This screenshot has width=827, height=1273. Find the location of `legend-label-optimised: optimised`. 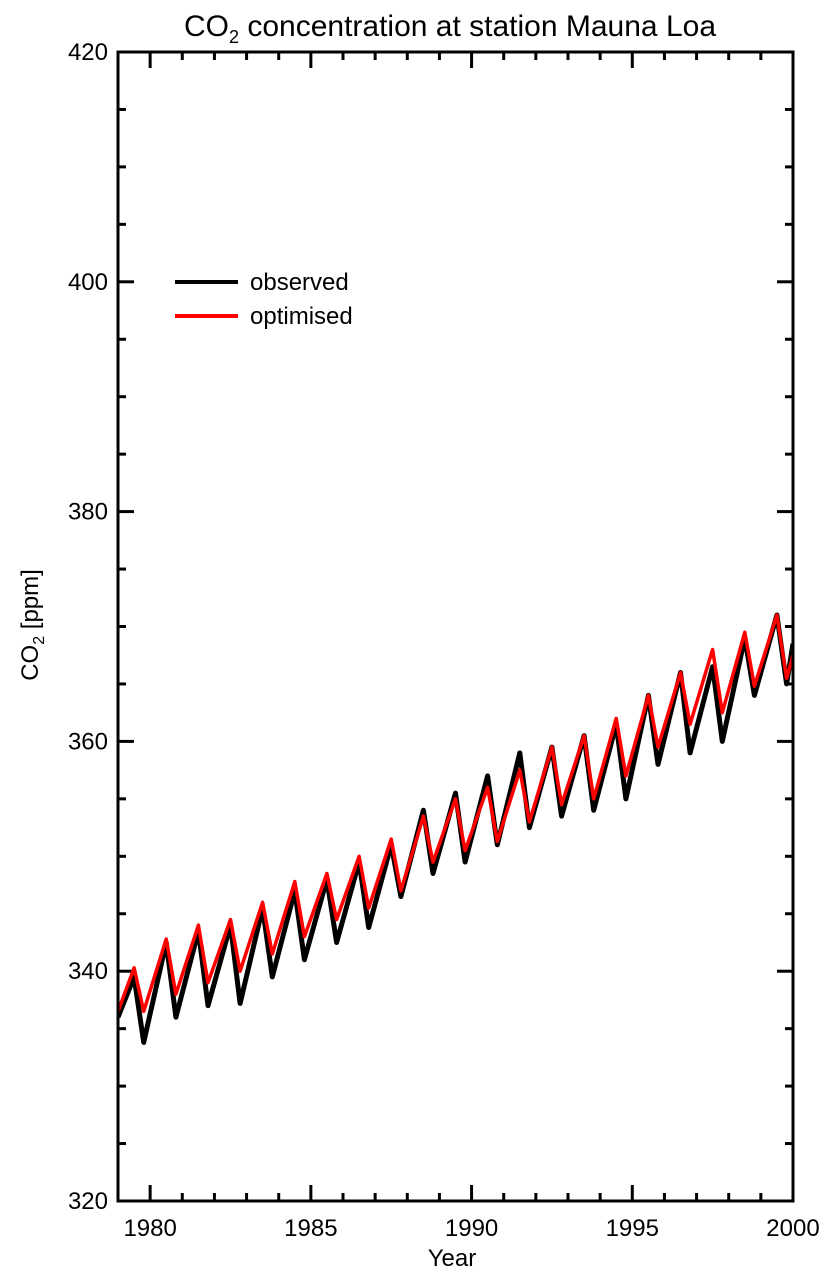

legend-label-optimised: optimised is located at coordinates (301, 316).